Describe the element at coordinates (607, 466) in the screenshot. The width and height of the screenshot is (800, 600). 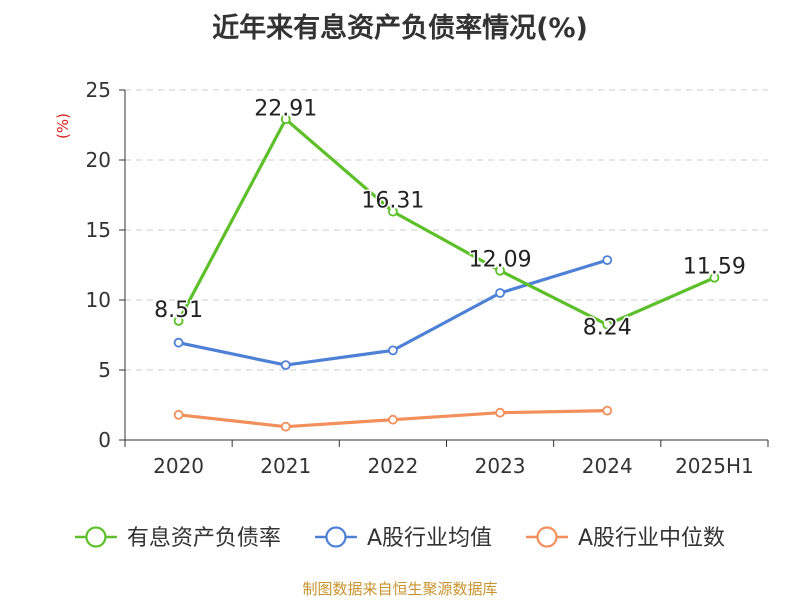
I see `x-tick-label: 2024` at that location.